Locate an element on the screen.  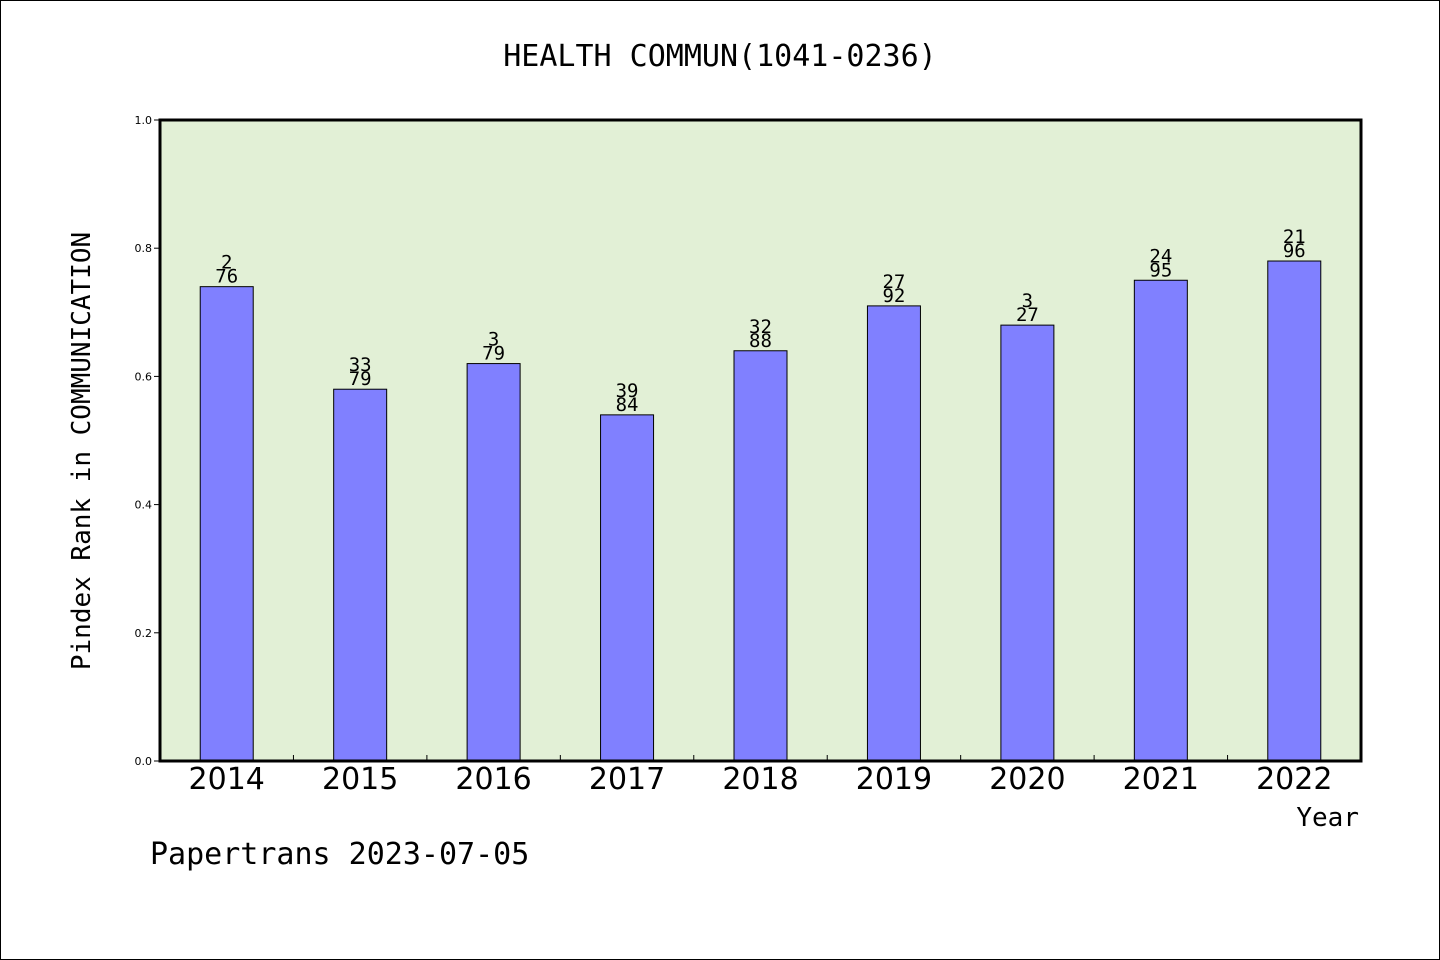
chart-title: HEALTH COMMUN(1041-0236) is located at coordinates (719, 56).